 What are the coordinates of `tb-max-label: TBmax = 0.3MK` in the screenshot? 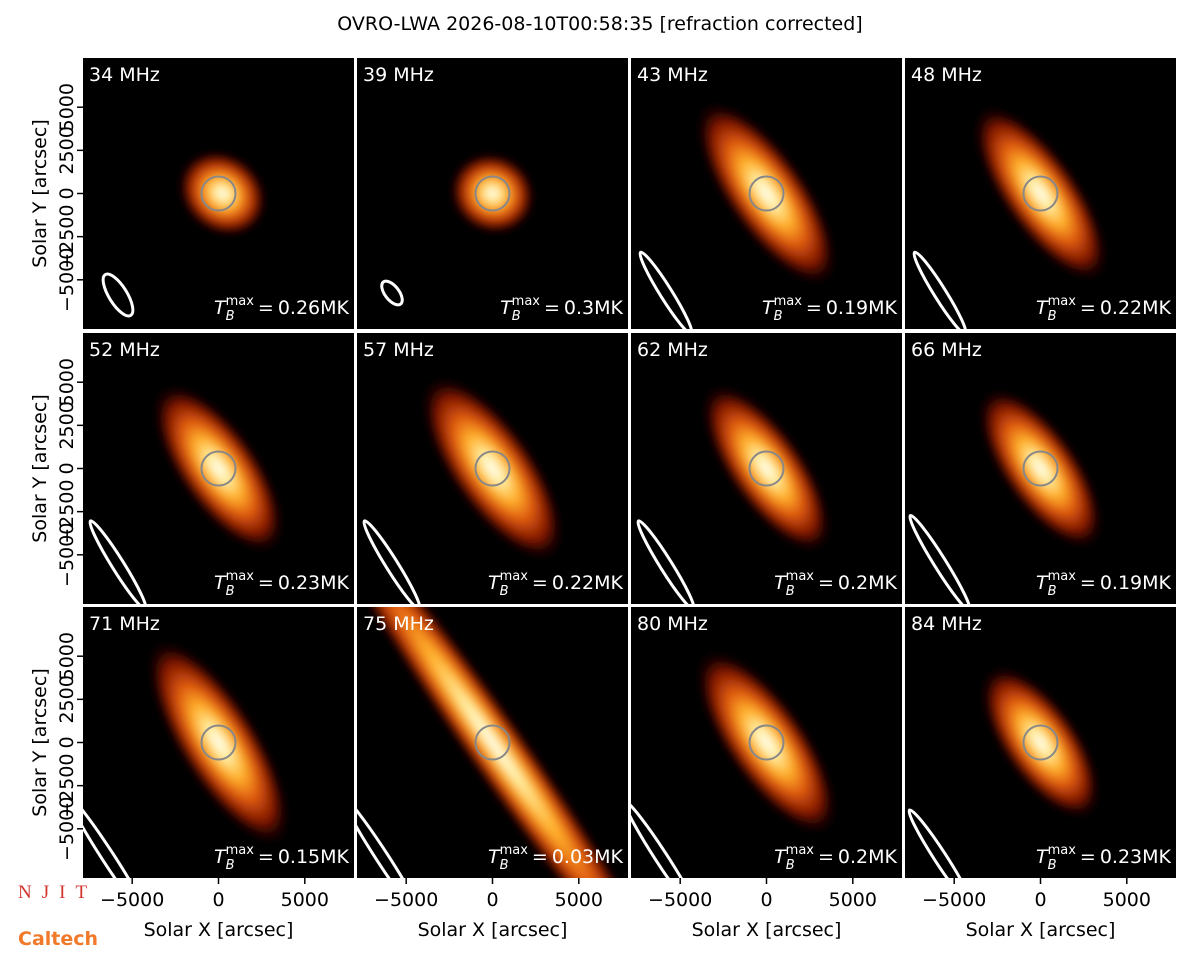 It's located at (561, 309).